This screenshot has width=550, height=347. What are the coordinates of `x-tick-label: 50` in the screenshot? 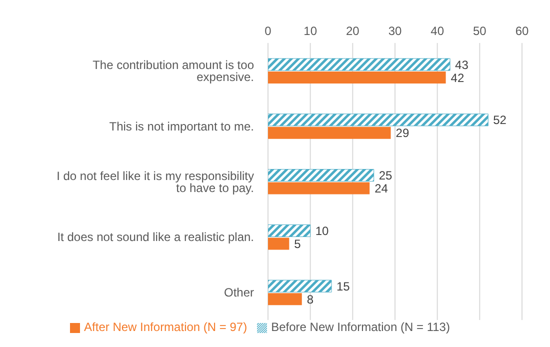 It's located at (479, 31).